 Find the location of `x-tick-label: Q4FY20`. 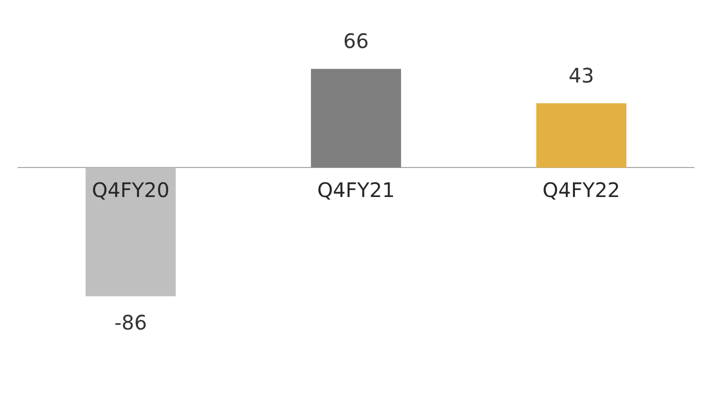

x-tick-label: Q4FY20 is located at coordinates (131, 190).